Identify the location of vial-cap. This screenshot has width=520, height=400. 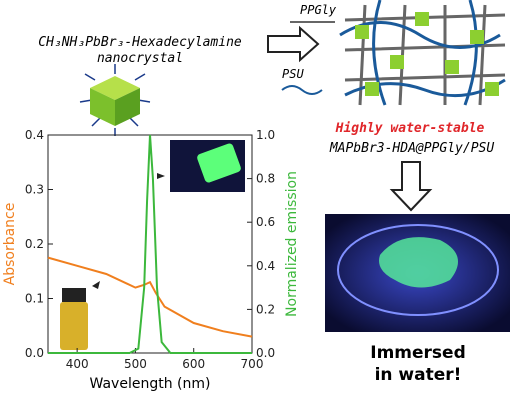
(74, 295).